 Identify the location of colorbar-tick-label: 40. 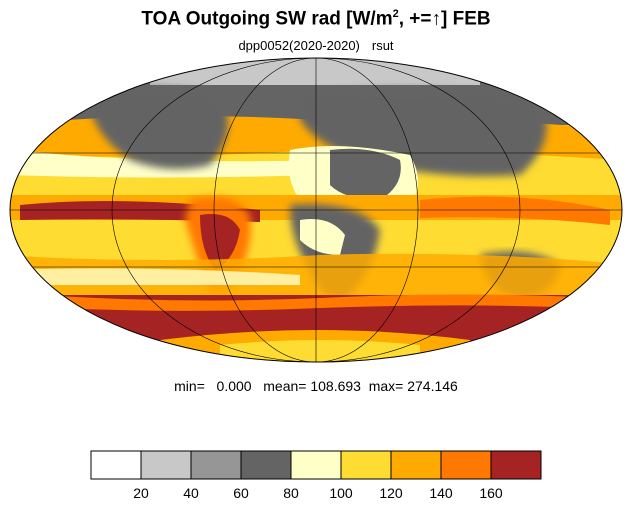
(191, 493).